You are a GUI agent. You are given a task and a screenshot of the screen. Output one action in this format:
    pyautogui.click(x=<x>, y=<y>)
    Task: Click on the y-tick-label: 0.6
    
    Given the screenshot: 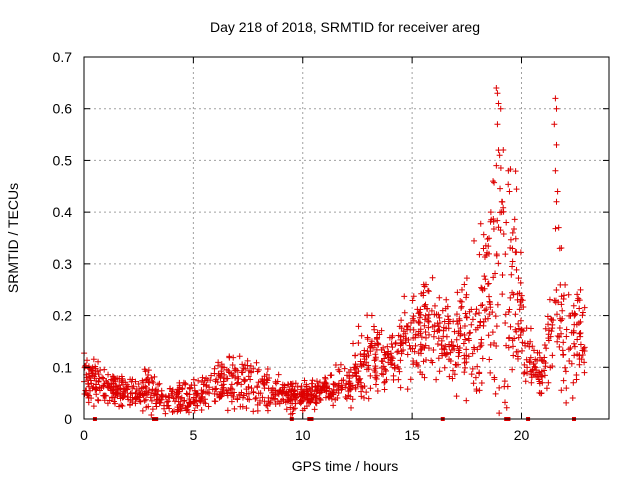 What is the action you would take?
    pyautogui.click(x=63, y=109)
    